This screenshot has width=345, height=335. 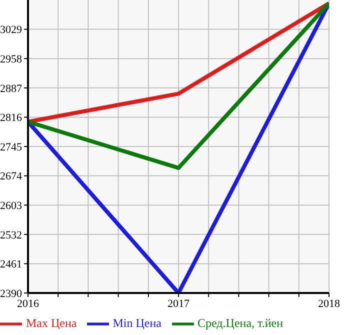 What do you see at coordinates (11, 30) in the screenshot?
I see `y-tick-label: 3029` at bounding box center [11, 30].